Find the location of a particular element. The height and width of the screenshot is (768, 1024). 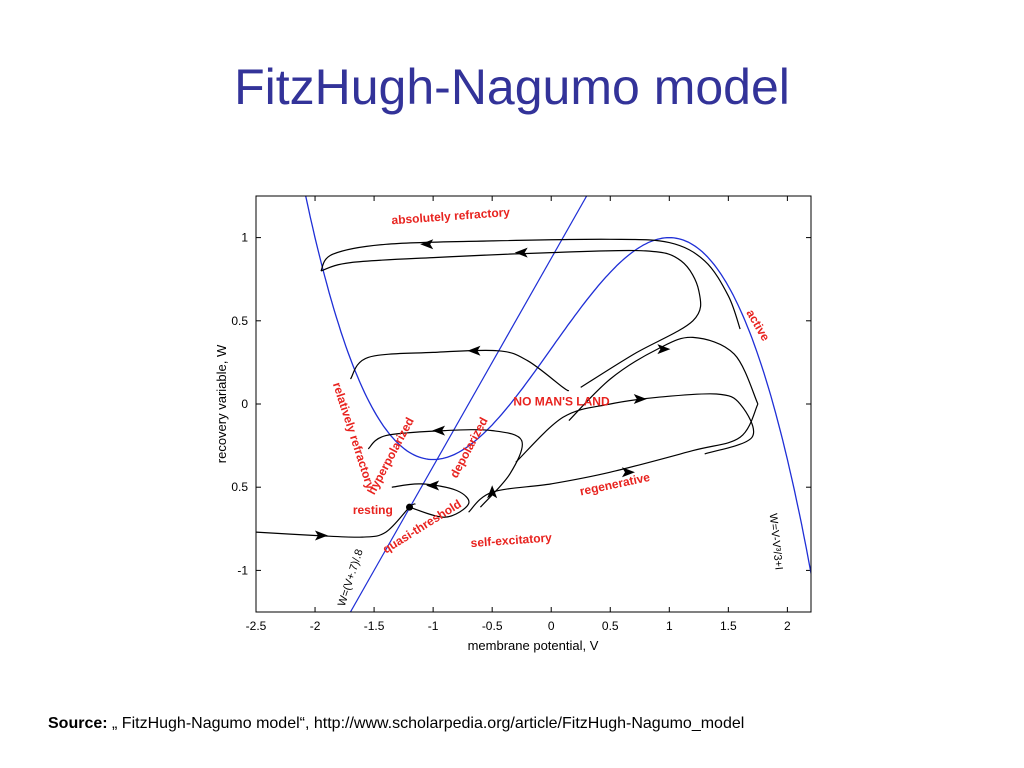

x-tick-label: -2 is located at coordinates (315, 626).